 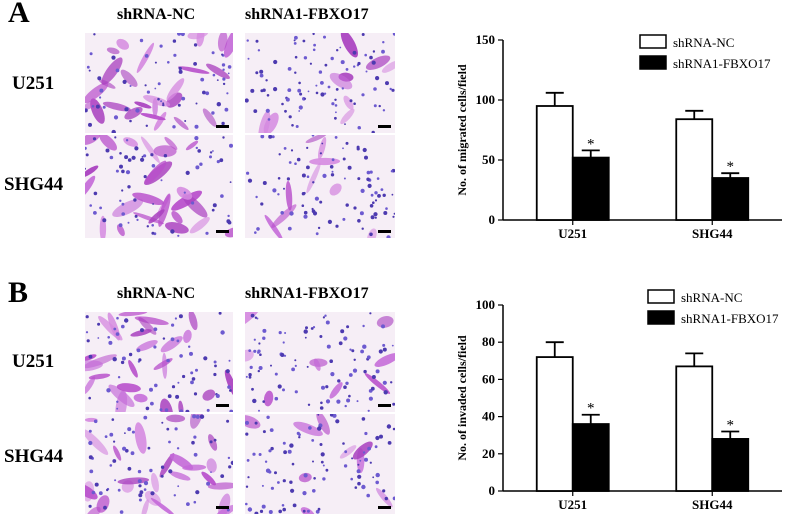 What do you see at coordinates (159, 464) in the screenshot?
I see `micrograph-b-shg44-control` at bounding box center [159, 464].